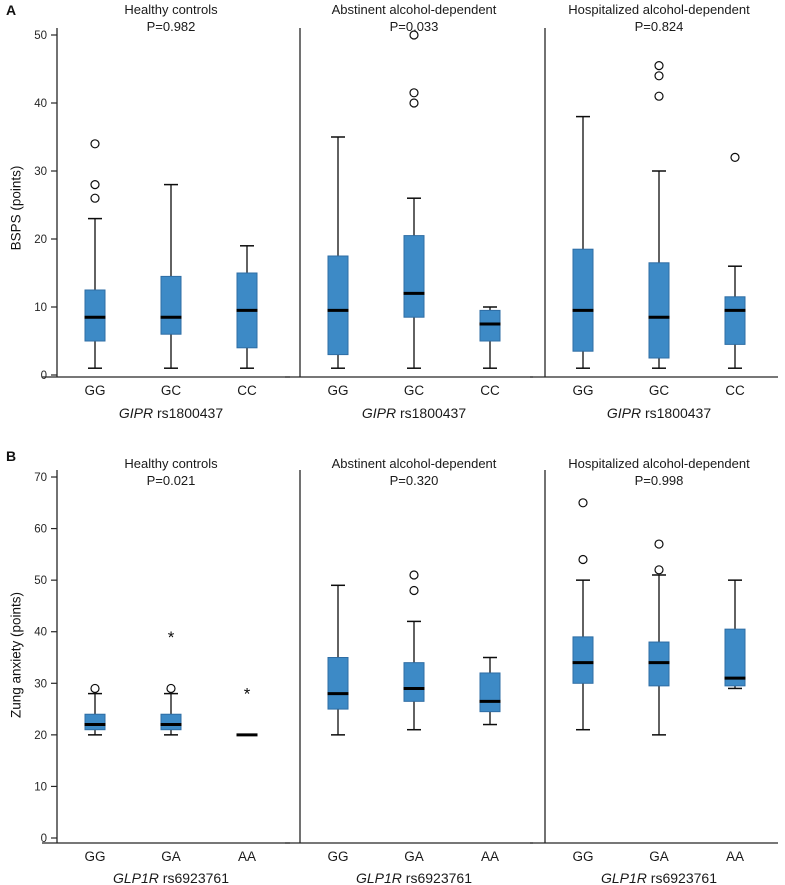 This screenshot has width=785, height=885. What do you see at coordinates (11, 456) in the screenshot?
I see `row-b-letter: B` at bounding box center [11, 456].